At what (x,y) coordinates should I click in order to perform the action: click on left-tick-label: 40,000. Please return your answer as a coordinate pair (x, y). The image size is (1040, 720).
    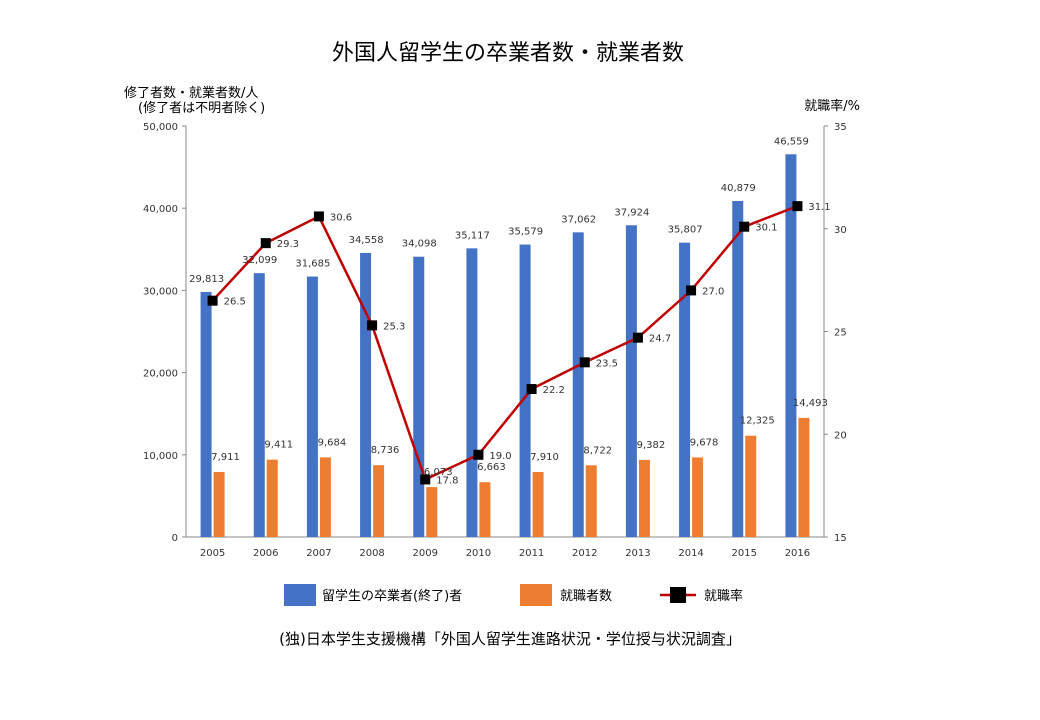
    Looking at the image, I should click on (160, 209).